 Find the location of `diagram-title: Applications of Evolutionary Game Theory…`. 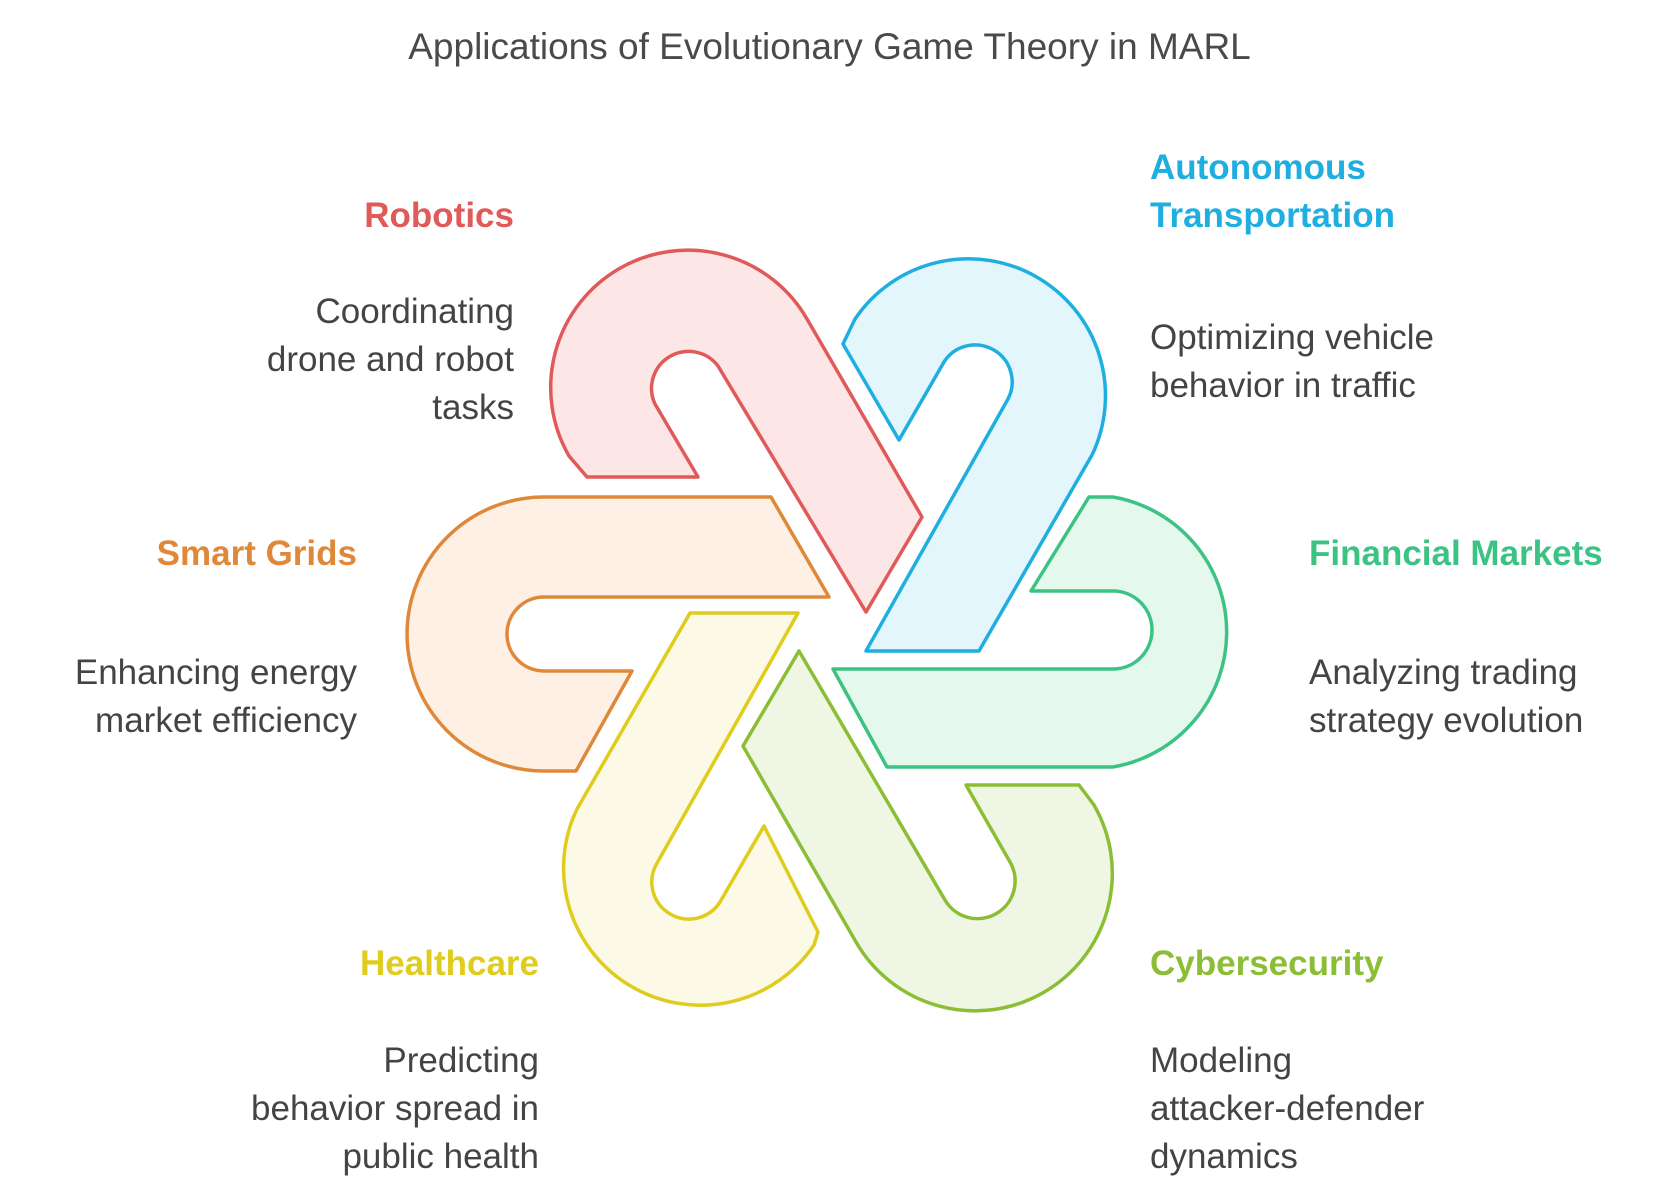

diagram-title: Applications of Evolutionary Game Theory… is located at coordinates (829, 46).